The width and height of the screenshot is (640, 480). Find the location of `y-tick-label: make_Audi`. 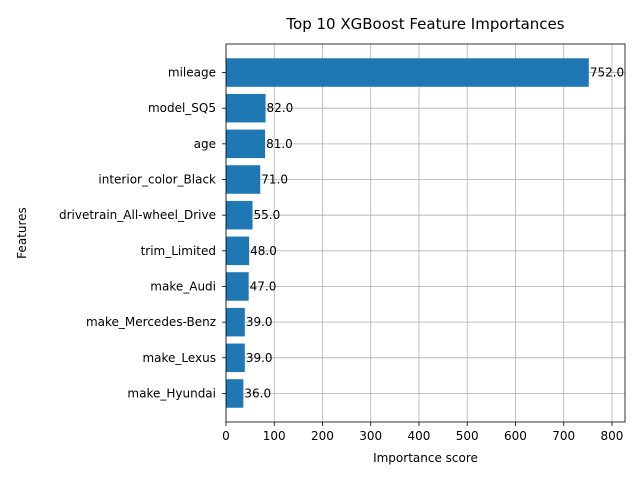

y-tick-label: make_Audi is located at coordinates (183, 286).